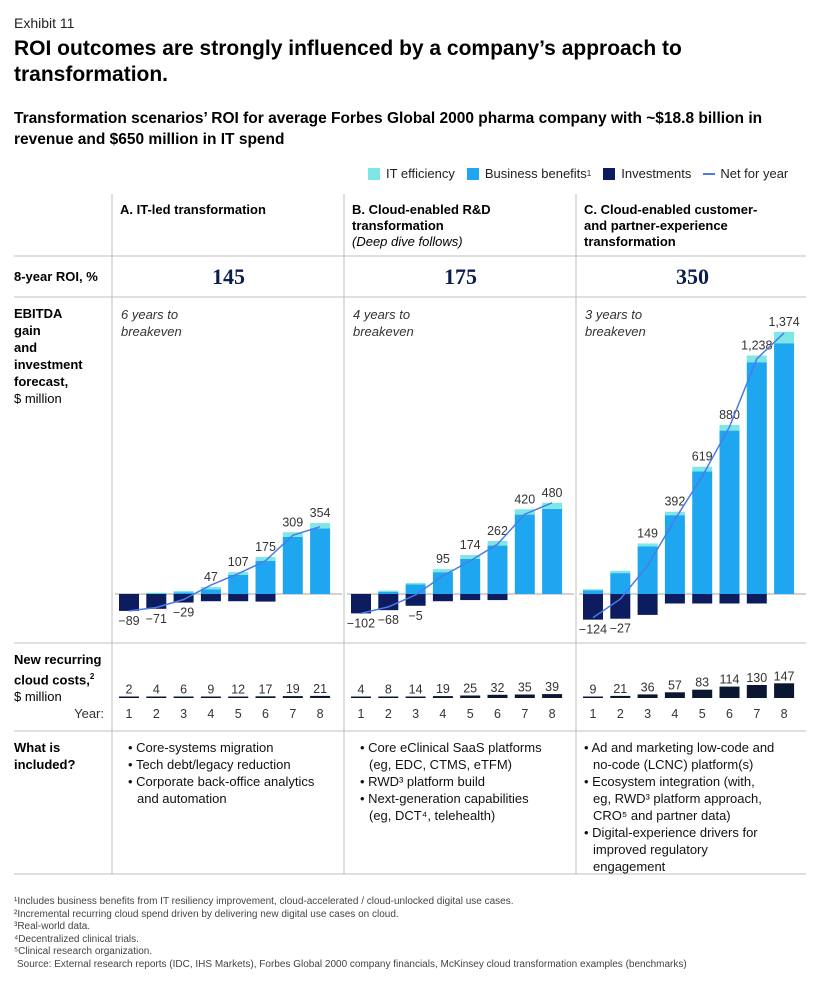  Describe the element at coordinates (441, 764) in the screenshot. I see `included-b-text-2: (eg, EDC, CTMS, eTFM)` at that location.